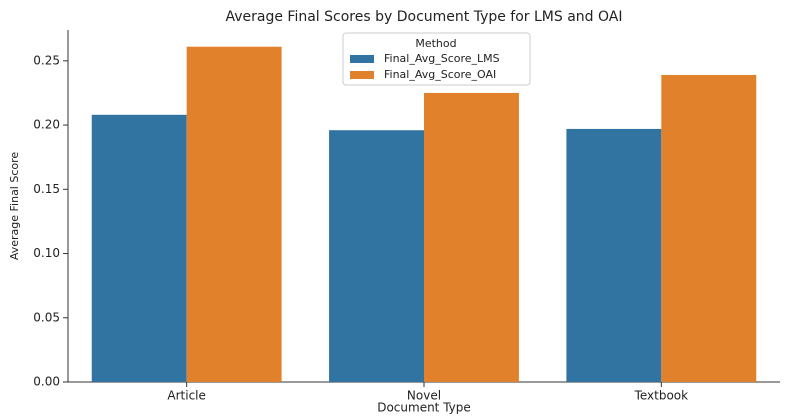  Describe the element at coordinates (442, 58) in the screenshot. I see `legend-label: Final_Avg_Score_LMS` at that location.